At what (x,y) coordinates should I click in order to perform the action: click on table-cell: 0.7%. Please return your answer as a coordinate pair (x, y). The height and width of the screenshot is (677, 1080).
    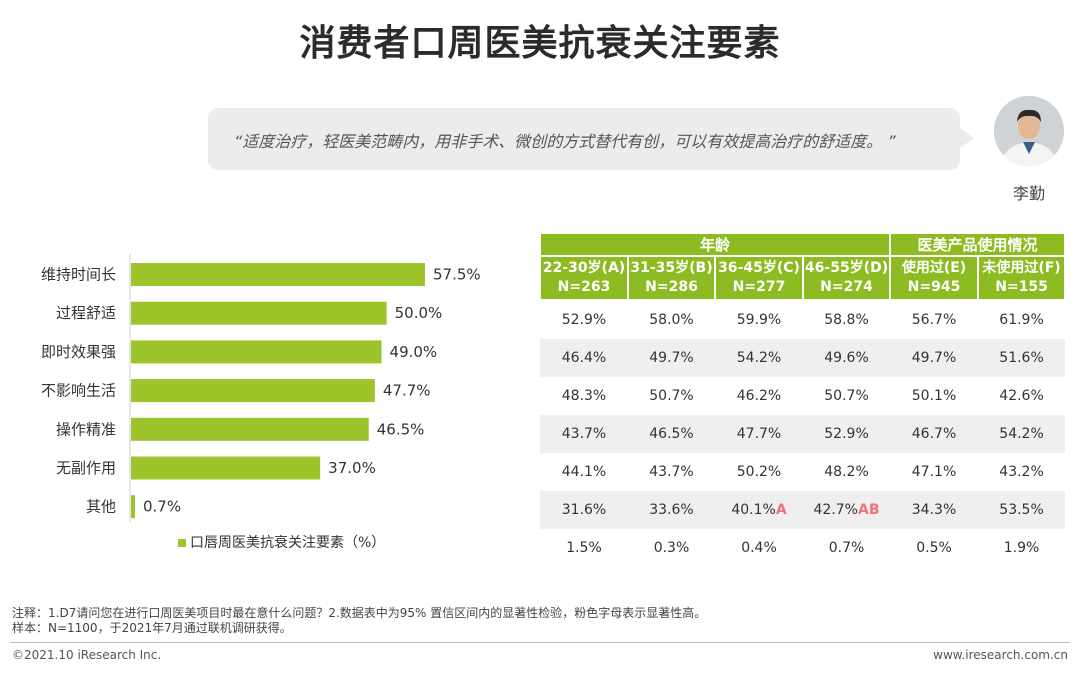
    Looking at the image, I should click on (846, 548).